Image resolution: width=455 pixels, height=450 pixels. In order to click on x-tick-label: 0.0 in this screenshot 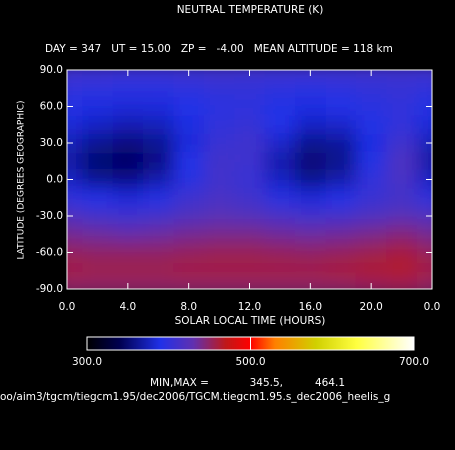, I will do `click(432, 307)`.